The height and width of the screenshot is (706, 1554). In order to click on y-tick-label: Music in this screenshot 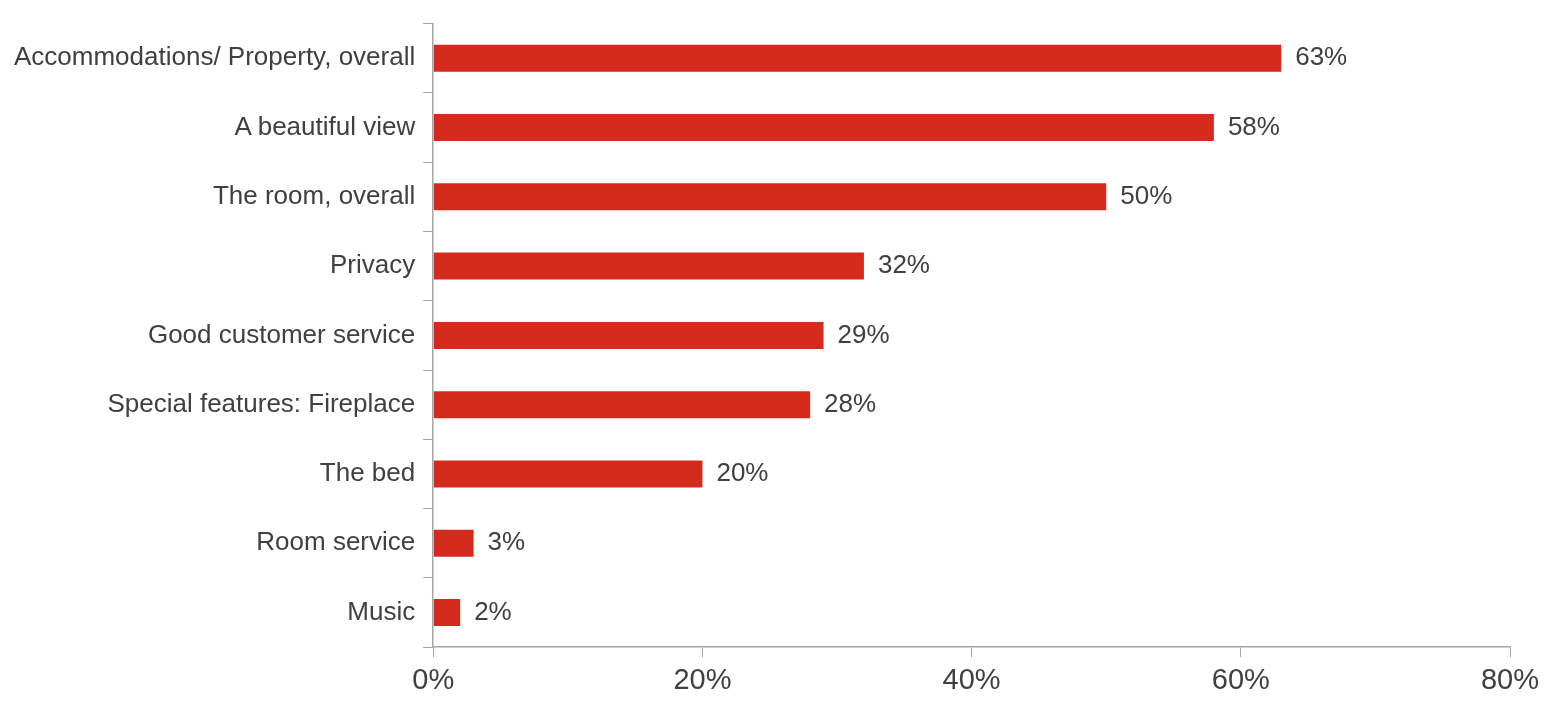, I will do `click(381, 610)`.